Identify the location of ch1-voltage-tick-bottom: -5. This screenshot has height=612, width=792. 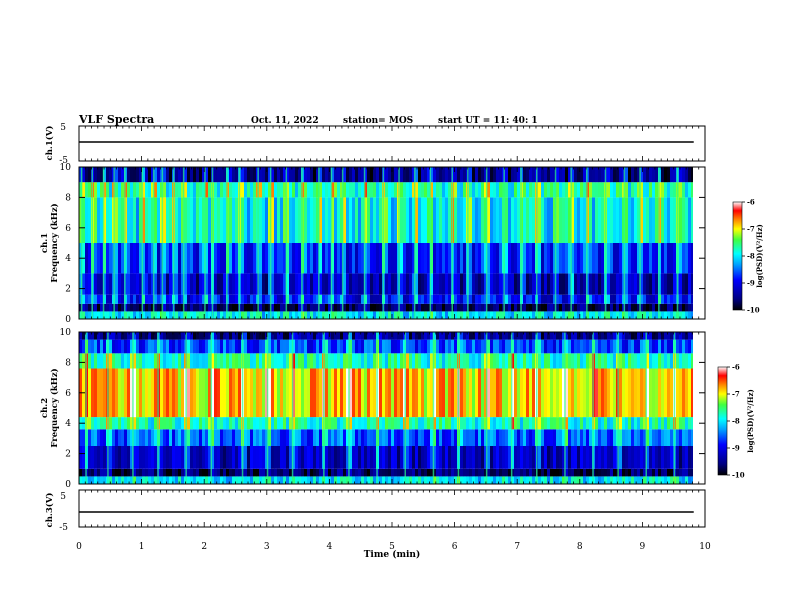
(63, 161).